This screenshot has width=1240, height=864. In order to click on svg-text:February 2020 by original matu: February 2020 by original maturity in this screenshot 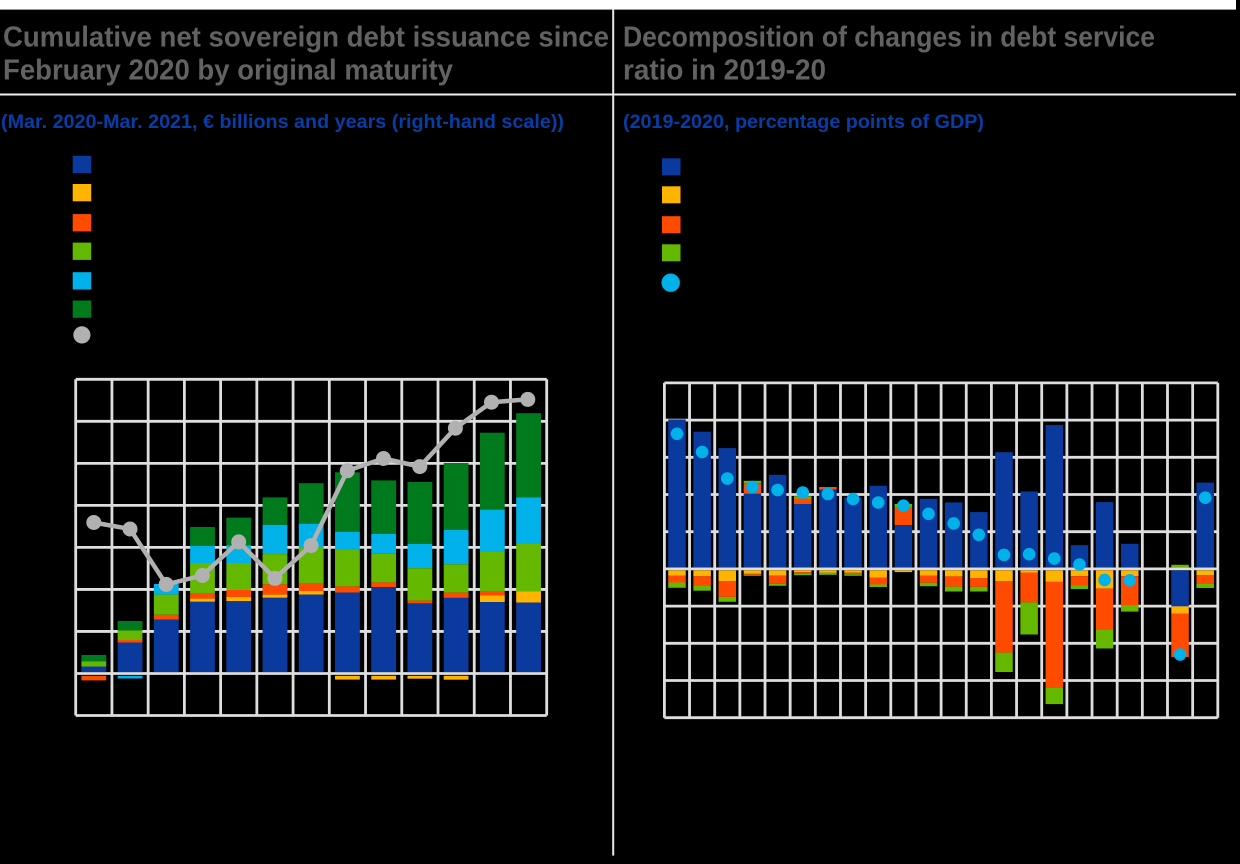, I will do `click(228, 71)`.